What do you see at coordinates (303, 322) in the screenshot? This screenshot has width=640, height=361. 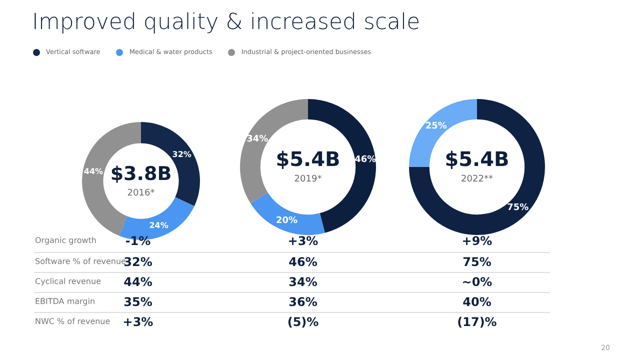 I see `text: (5)%` at bounding box center [303, 322].